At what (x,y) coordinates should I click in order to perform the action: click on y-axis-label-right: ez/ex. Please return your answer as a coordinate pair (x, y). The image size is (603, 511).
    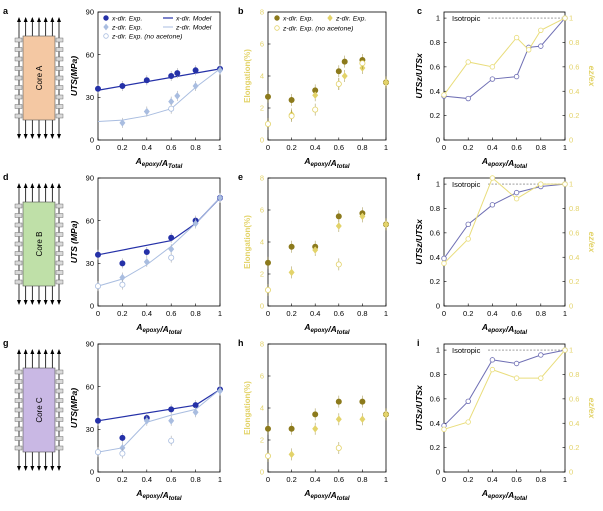
    Looking at the image, I should click on (592, 409).